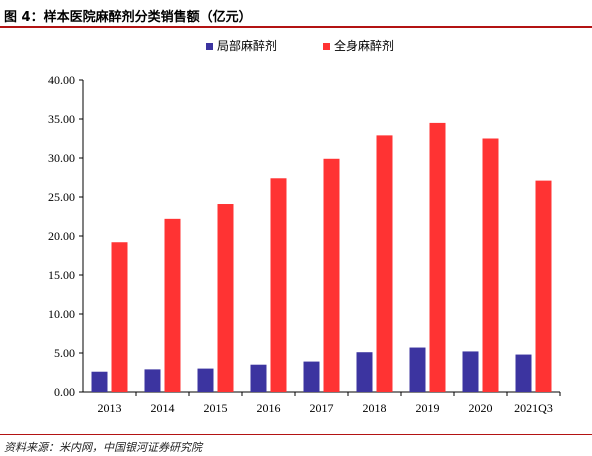 The image size is (592, 456). Describe the element at coordinates (61, 158) in the screenshot. I see `y-tick-label: 30.00` at that location.